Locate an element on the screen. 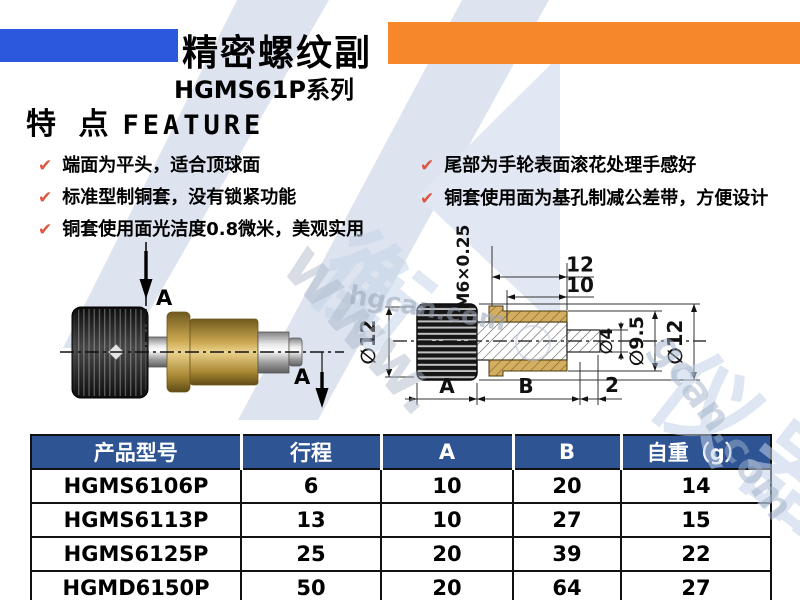 Image resolution: width=800 pixels, height=600 pixels. feature-item: ✔ 标准型制铜套，没有锁紧功能 is located at coordinates (167, 196).